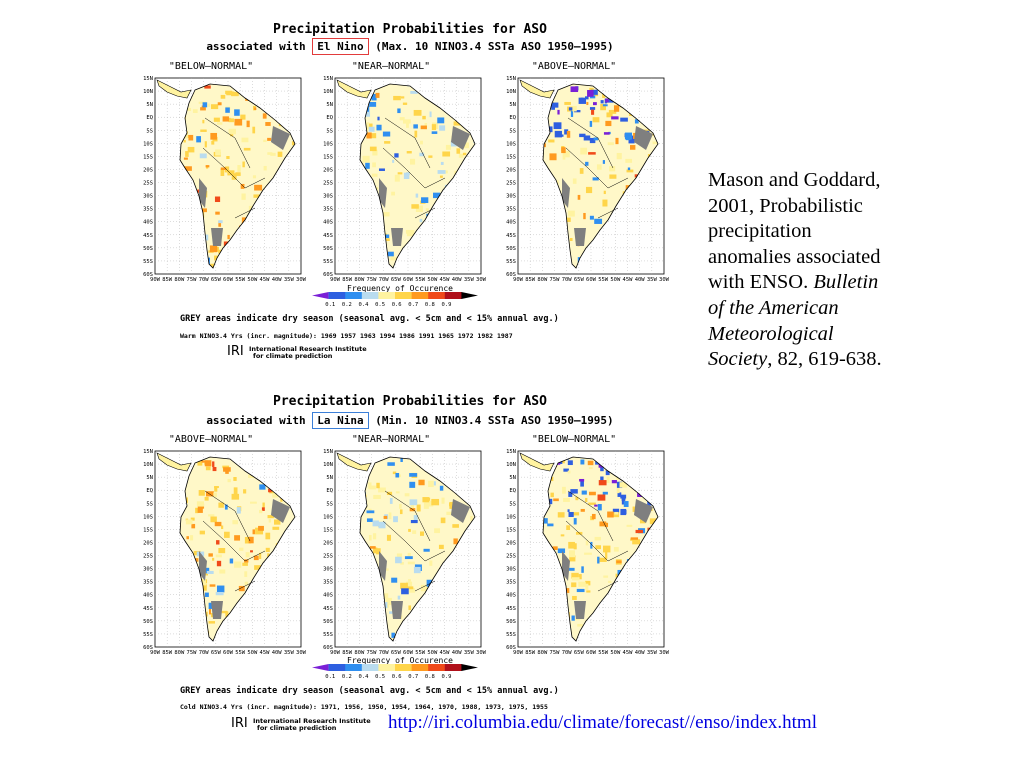 The width and height of the screenshot is (1024, 768). Describe the element at coordinates (148, 622) in the screenshot. I see `svg-text: 50S` at that location.